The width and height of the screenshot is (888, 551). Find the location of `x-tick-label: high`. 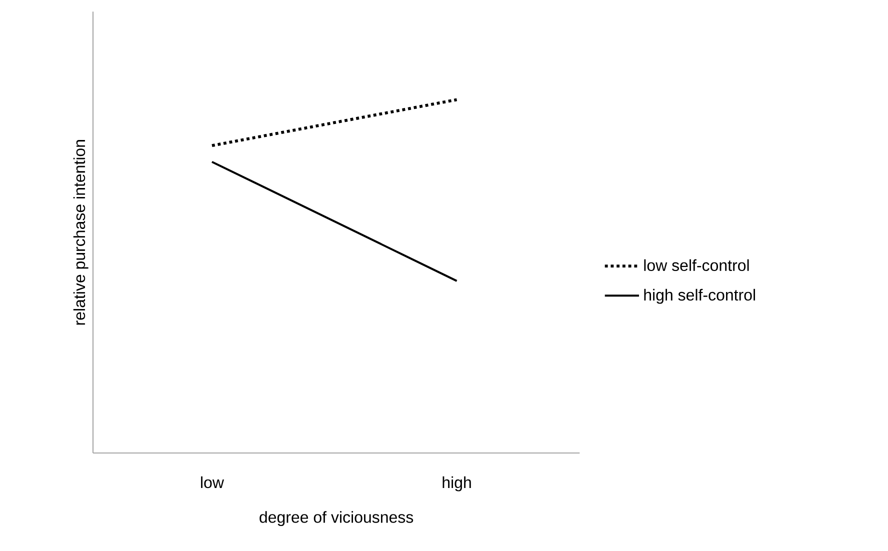

x-tick-label: high is located at coordinates (456, 484).